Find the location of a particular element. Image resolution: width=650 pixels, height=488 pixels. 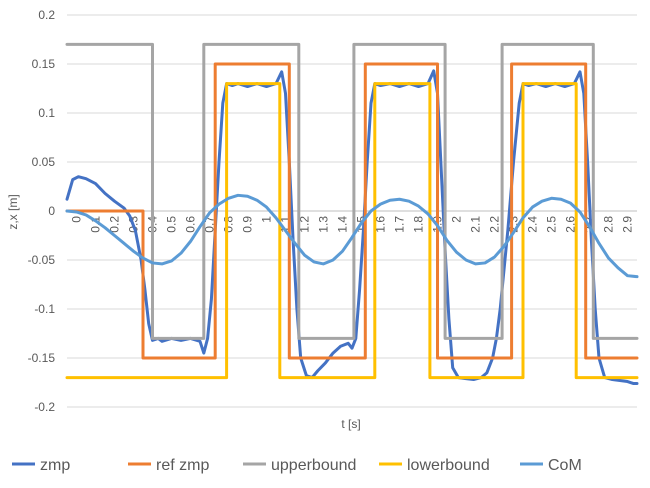

x-tick-label: 2.2 is located at coordinates (495, 224).